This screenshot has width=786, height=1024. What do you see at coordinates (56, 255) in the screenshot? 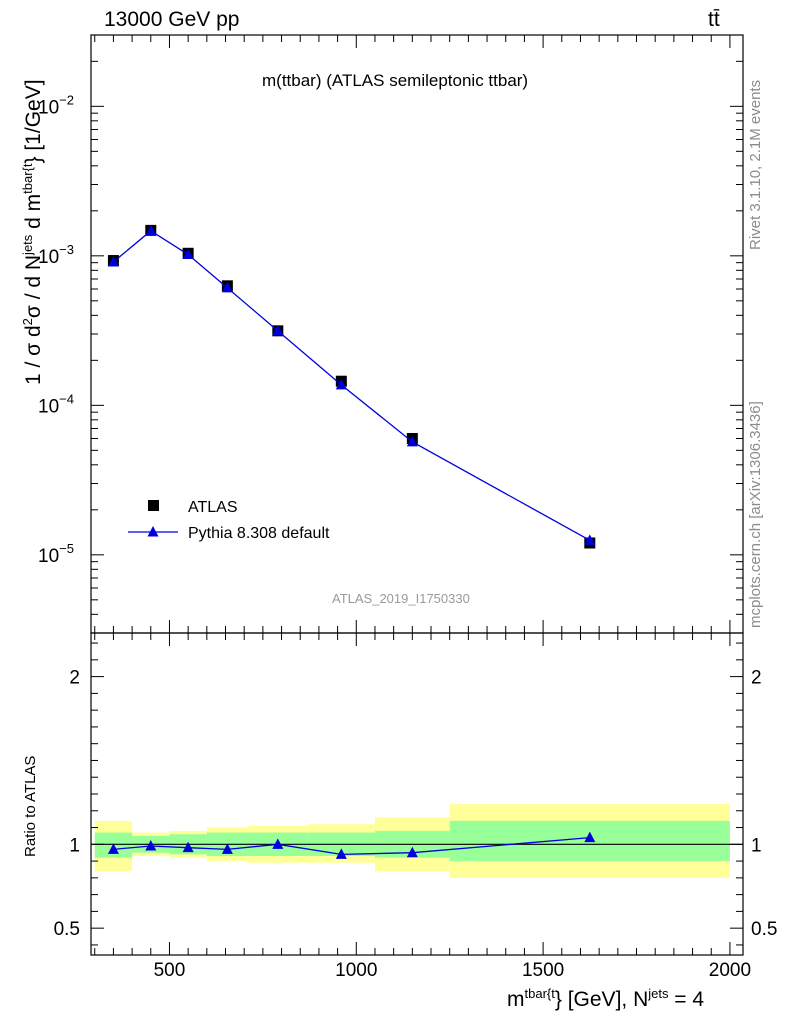
I see `y-tick-label: 10⁻³` at bounding box center [56, 255].